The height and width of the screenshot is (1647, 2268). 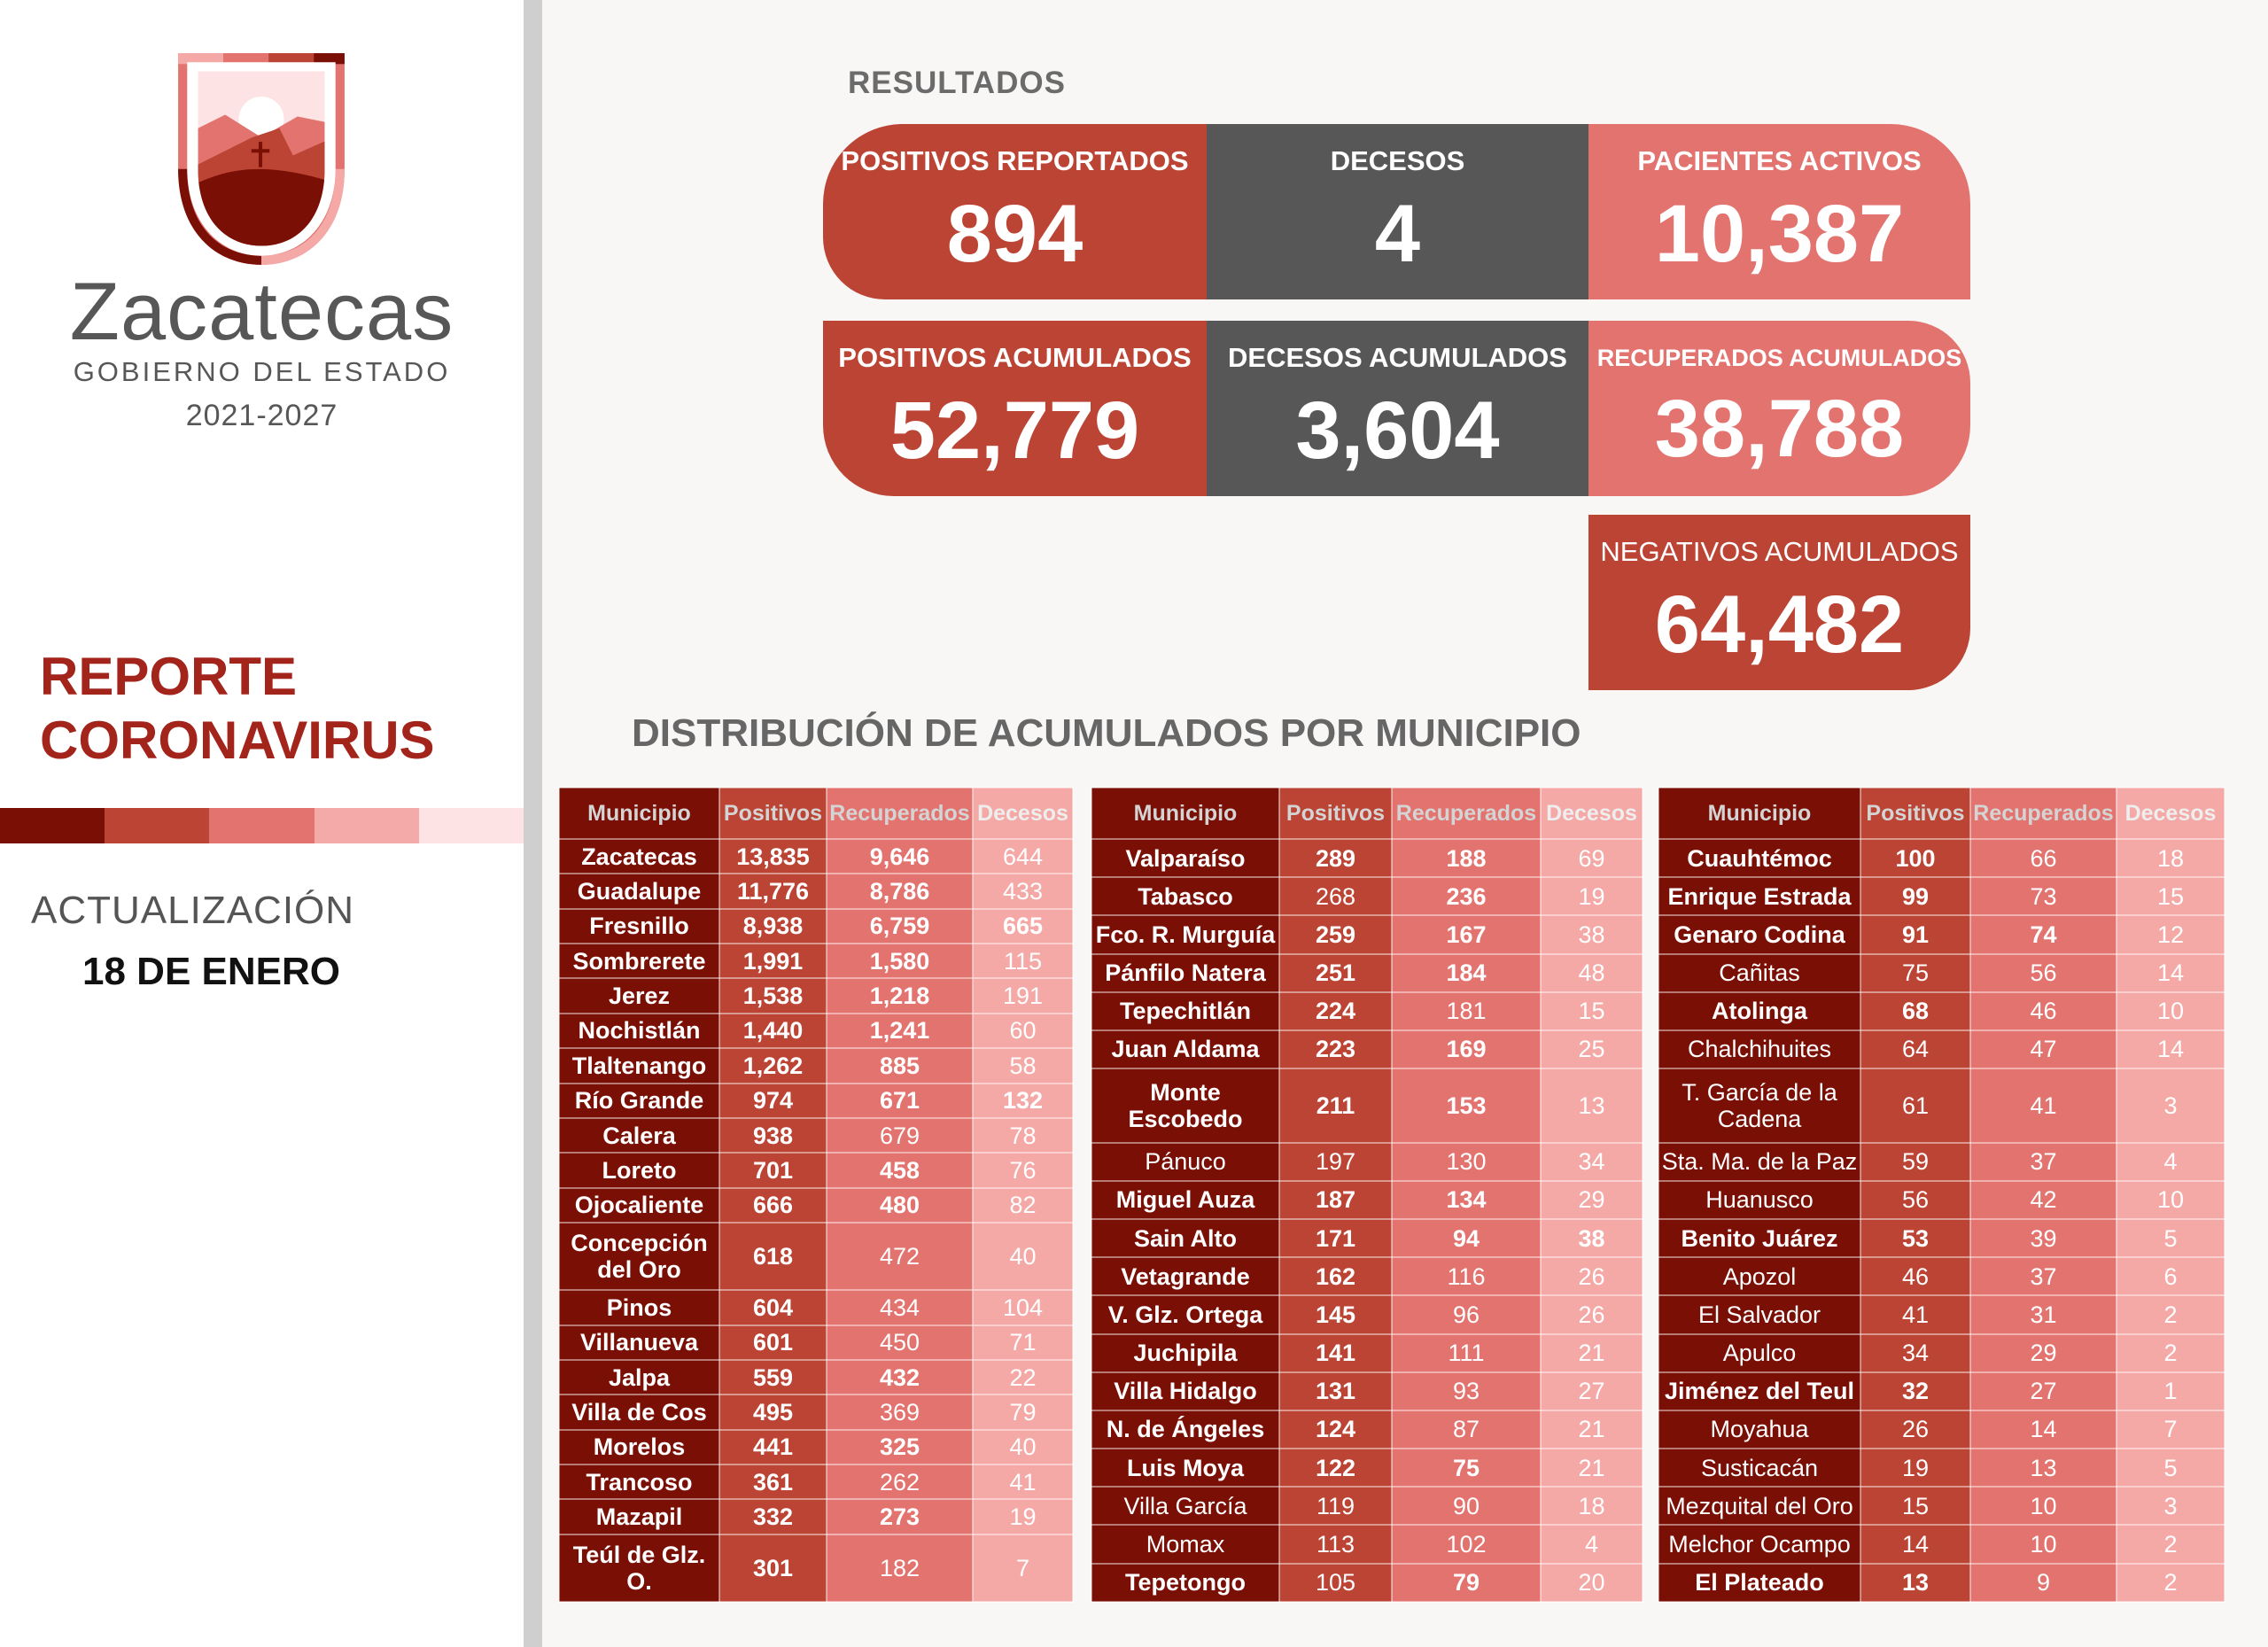 I want to click on cell-decesos: 18, so click(x=2170, y=858).